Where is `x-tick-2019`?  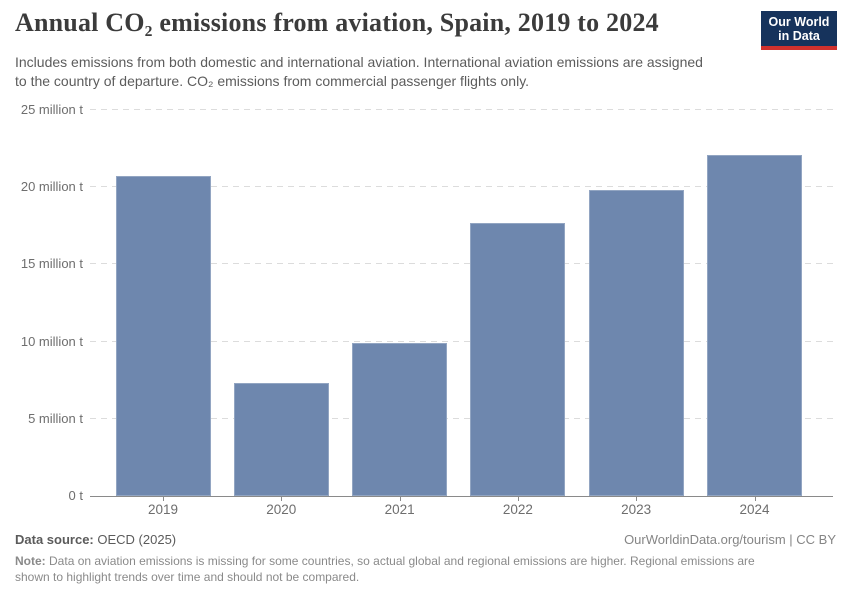
x-tick-2019 is located at coordinates (163, 498).